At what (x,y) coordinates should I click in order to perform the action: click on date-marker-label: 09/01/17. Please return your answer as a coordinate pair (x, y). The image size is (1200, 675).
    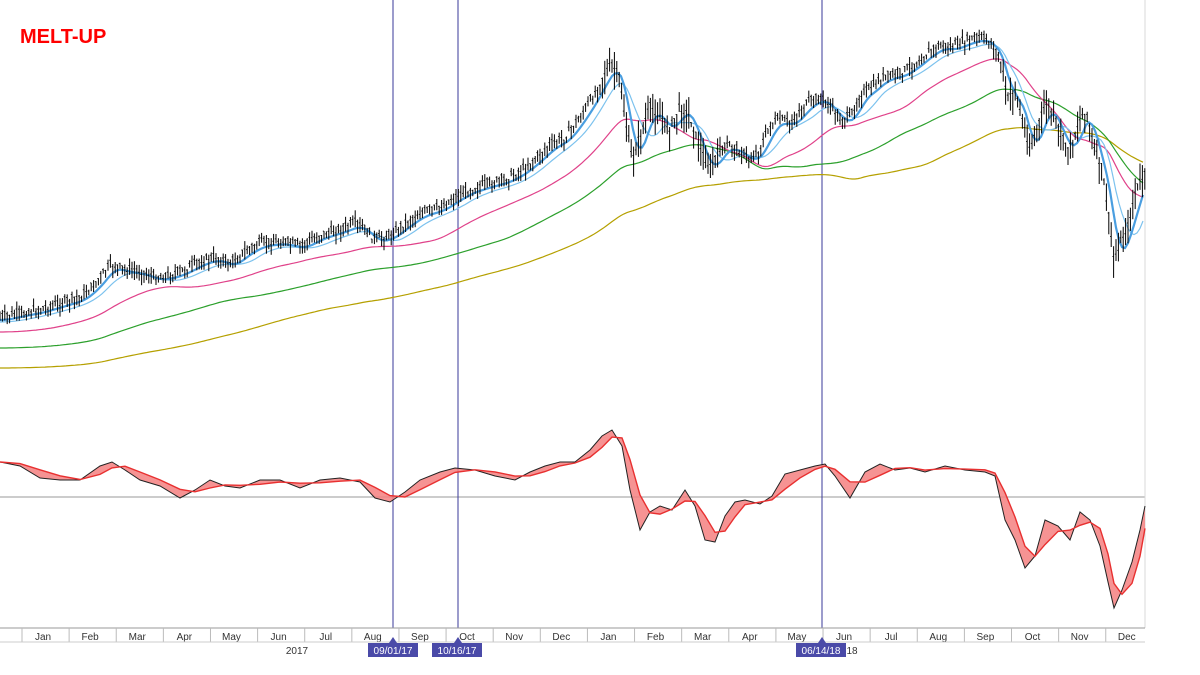
    Looking at the image, I should click on (393, 651).